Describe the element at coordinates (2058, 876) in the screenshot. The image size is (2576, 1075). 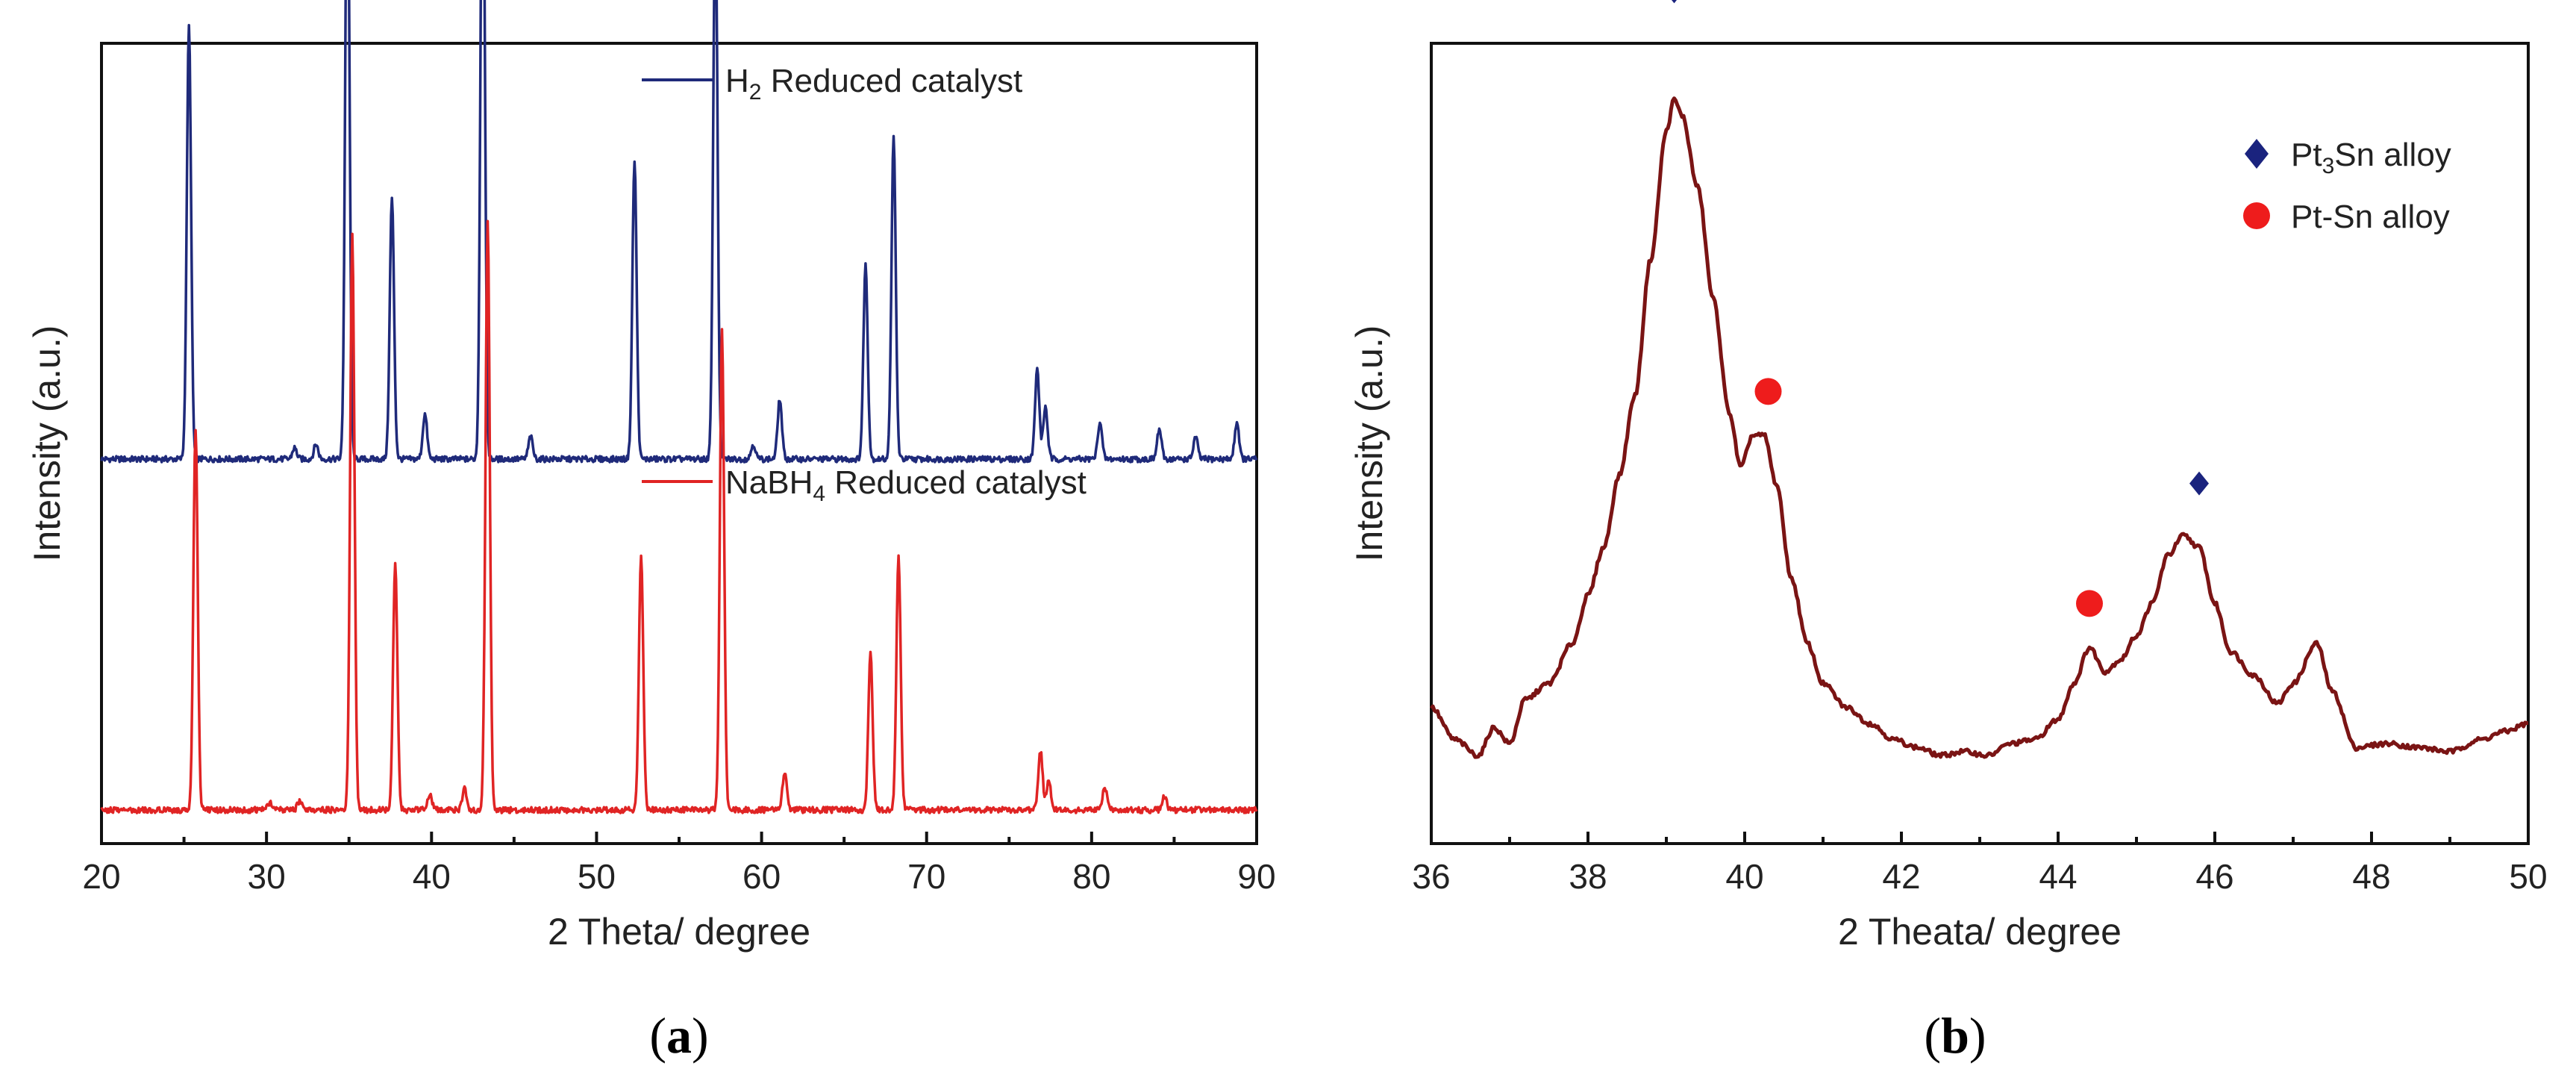
I see `x-tick-label: 44` at that location.